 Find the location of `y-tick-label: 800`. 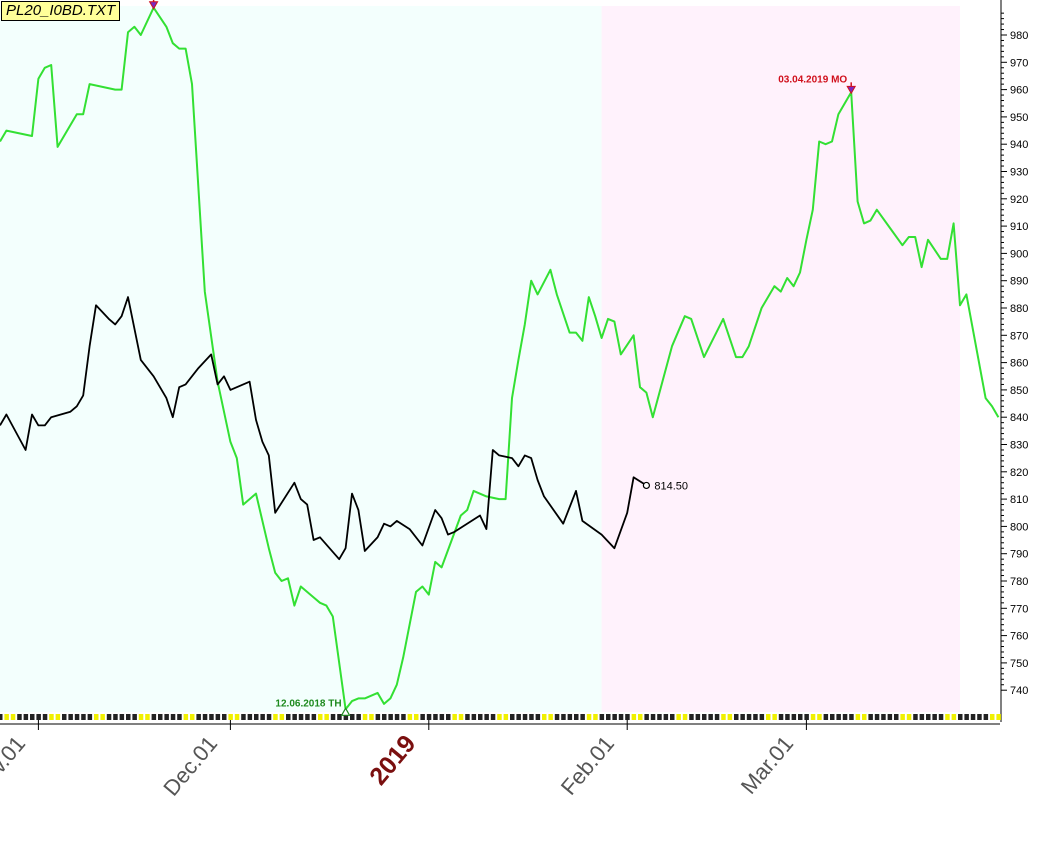

y-tick-label: 800 is located at coordinates (1019, 527).